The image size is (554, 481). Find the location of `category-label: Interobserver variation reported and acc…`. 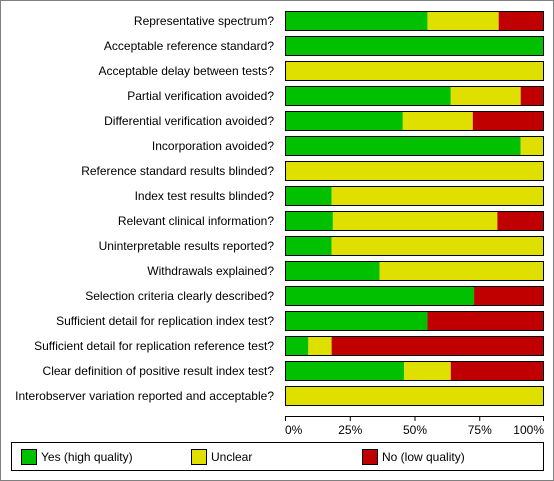

category-label: Interobserver variation reported and acc… is located at coordinates (144, 396).